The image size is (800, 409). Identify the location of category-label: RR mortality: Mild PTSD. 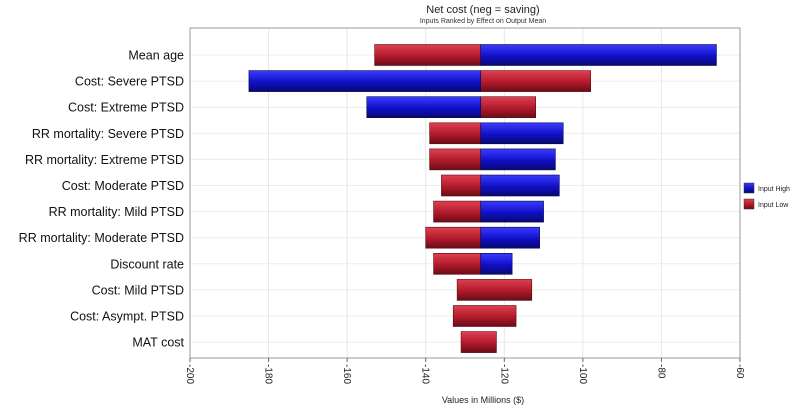
(116, 212).